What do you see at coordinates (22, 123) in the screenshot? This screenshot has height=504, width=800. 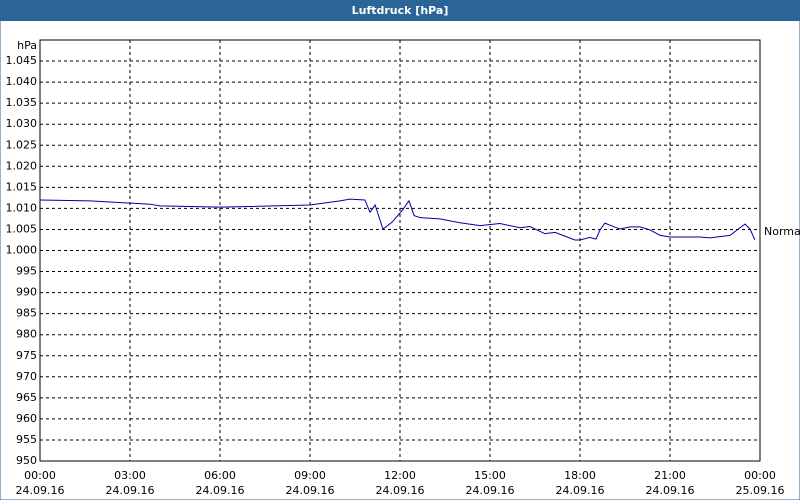 I see `y-tick-label: 1.030` at bounding box center [22, 123].